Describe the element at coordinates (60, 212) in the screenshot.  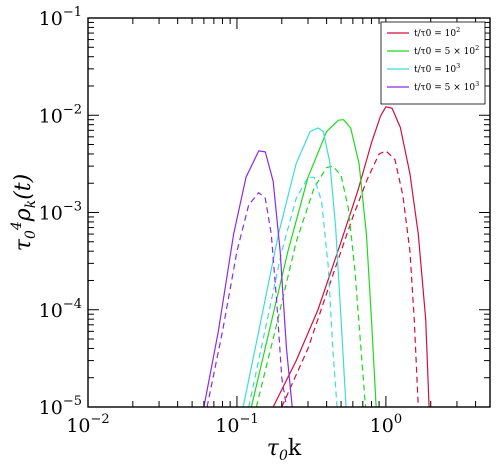
I see `y-tick-label: 10⁻³` at that location.